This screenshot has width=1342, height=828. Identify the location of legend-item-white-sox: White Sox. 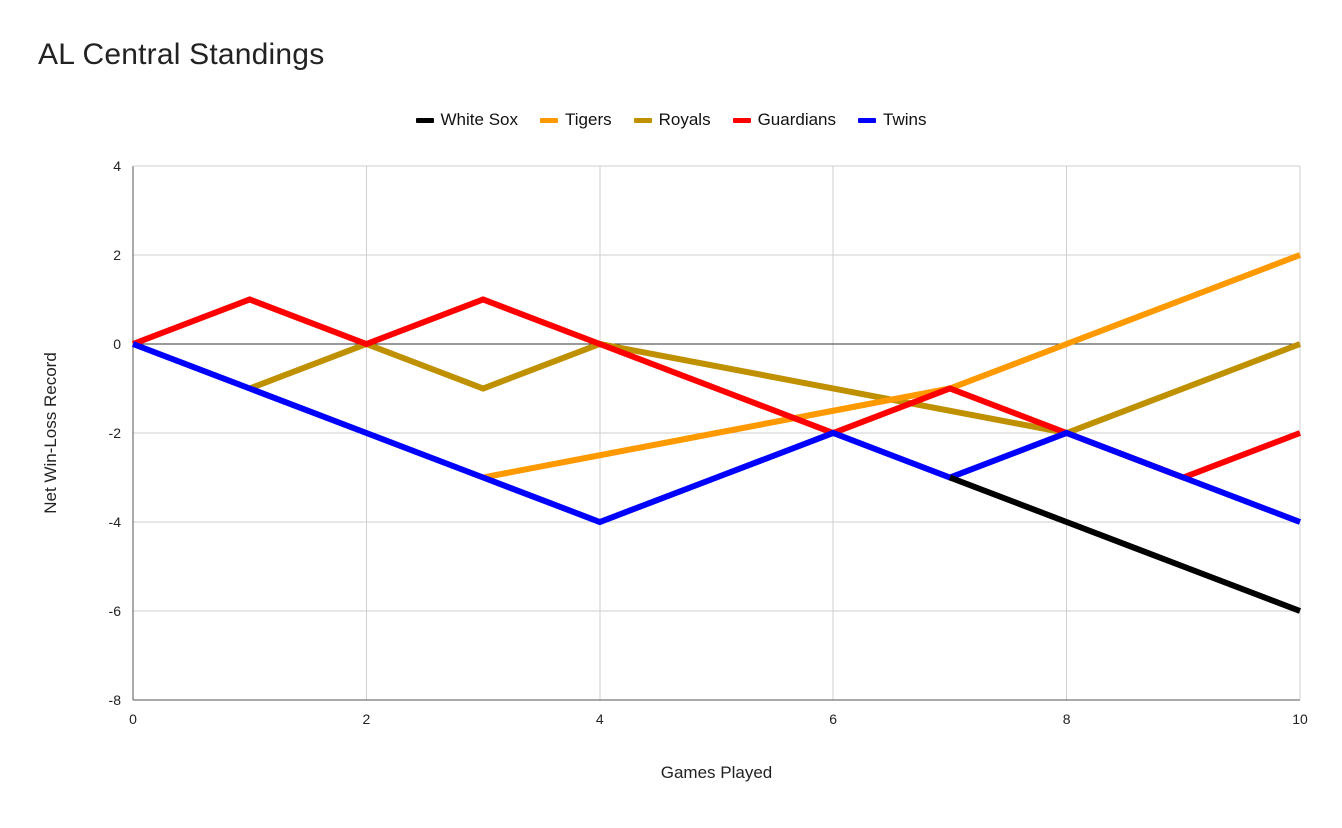
(466, 120).